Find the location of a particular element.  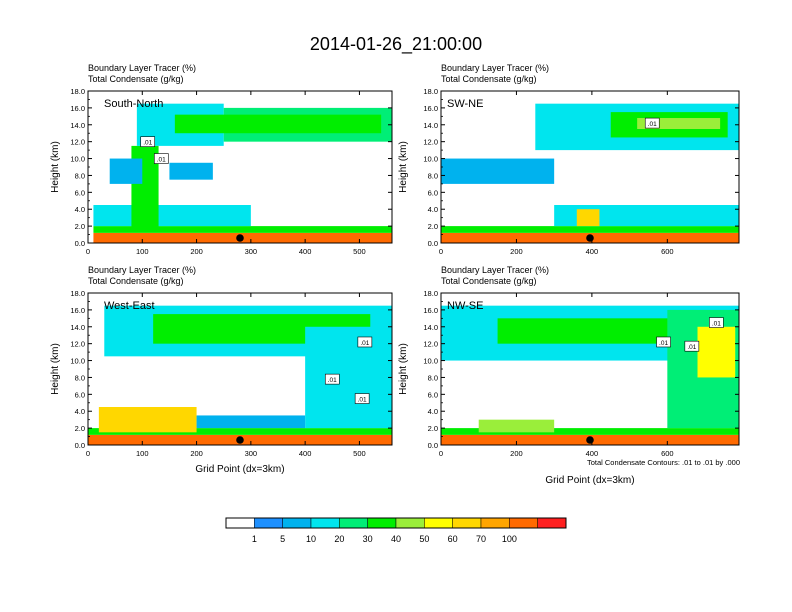

x-tick-label: 300 is located at coordinates (251, 251).